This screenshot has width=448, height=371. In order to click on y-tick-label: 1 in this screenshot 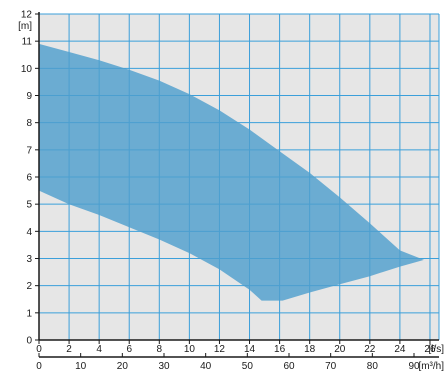, I will do `click(29, 313)`.